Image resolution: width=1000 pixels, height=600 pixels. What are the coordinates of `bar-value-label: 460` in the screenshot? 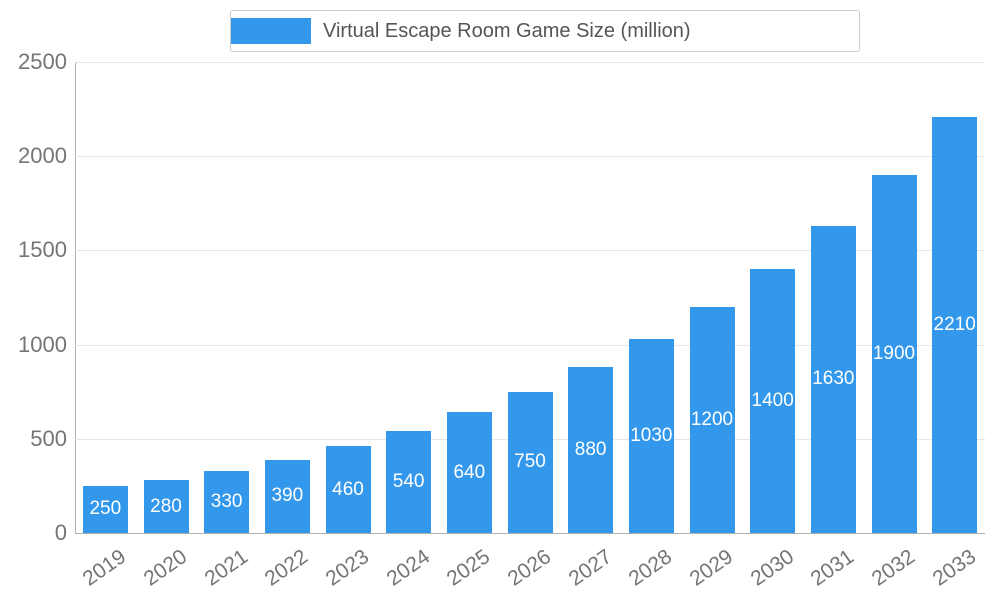 It's located at (348, 489).